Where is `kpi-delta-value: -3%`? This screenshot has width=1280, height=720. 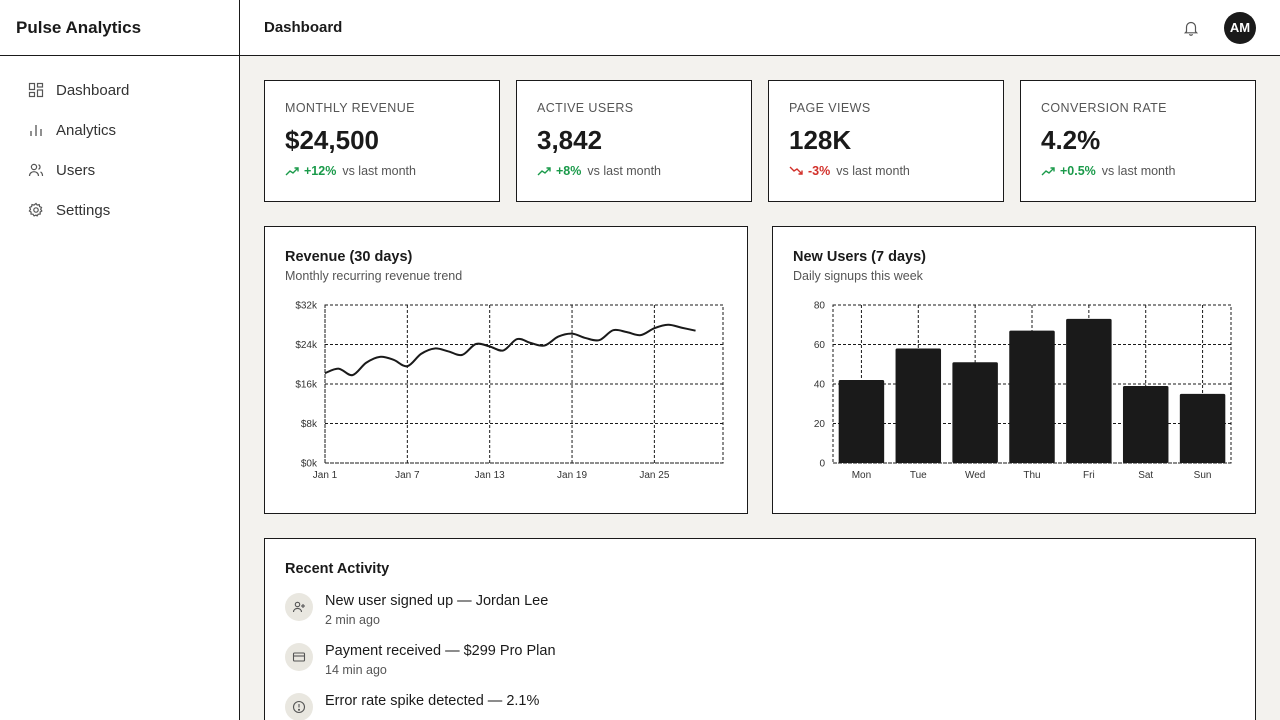
kpi-delta-value: -3% is located at coordinates (819, 171).